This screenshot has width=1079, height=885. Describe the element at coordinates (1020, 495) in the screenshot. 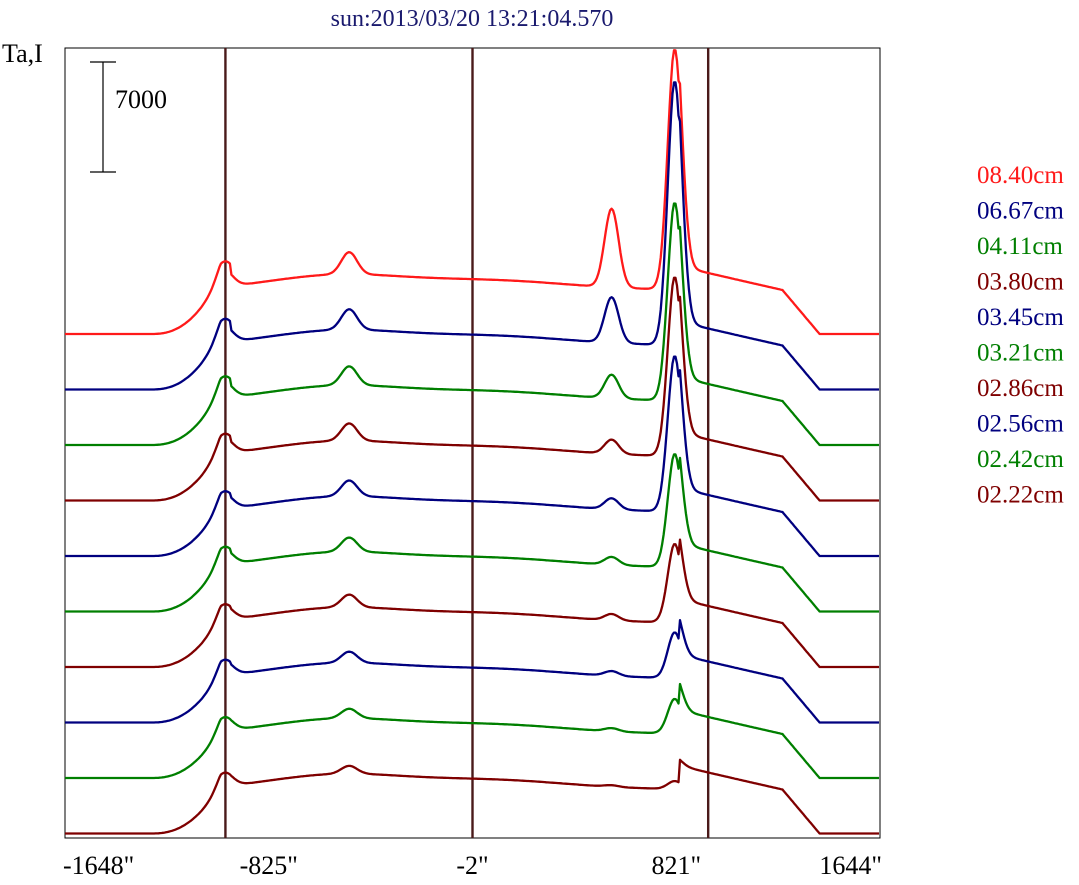

I see `legend-item: 02.22cm` at that location.